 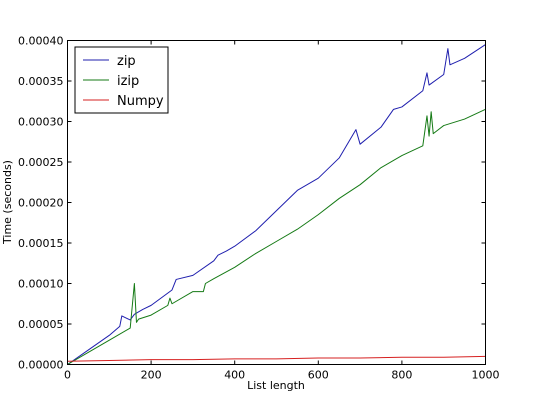 I want to click on legend-label-zip: zip, so click(x=126, y=61).